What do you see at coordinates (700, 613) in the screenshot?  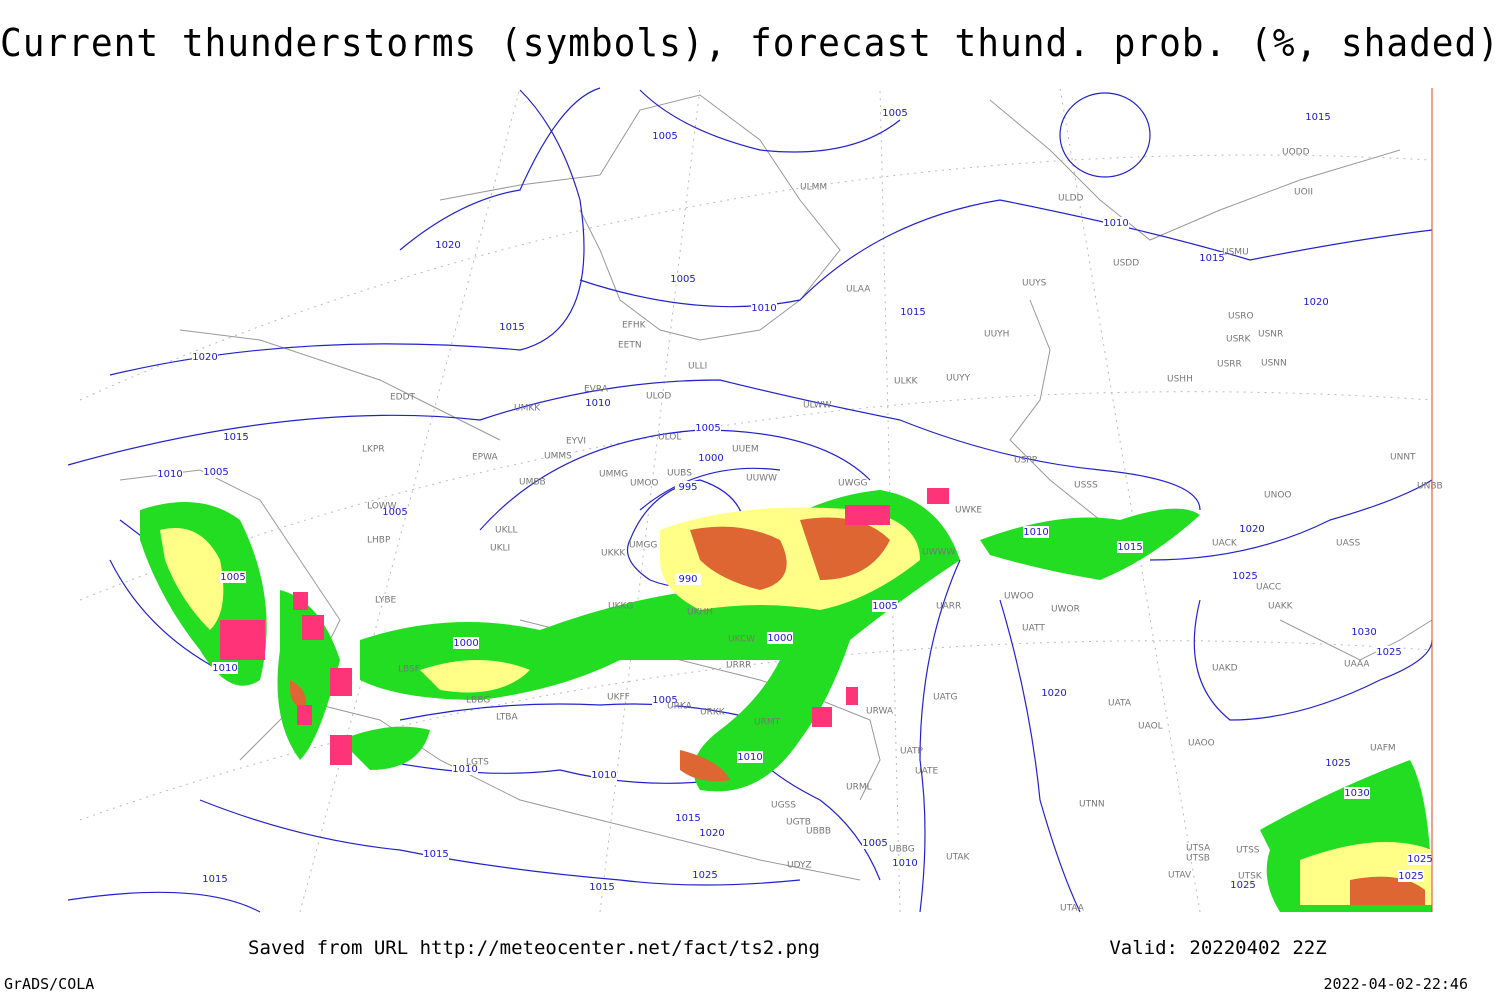 I see `station-code: UKHH` at bounding box center [700, 613].